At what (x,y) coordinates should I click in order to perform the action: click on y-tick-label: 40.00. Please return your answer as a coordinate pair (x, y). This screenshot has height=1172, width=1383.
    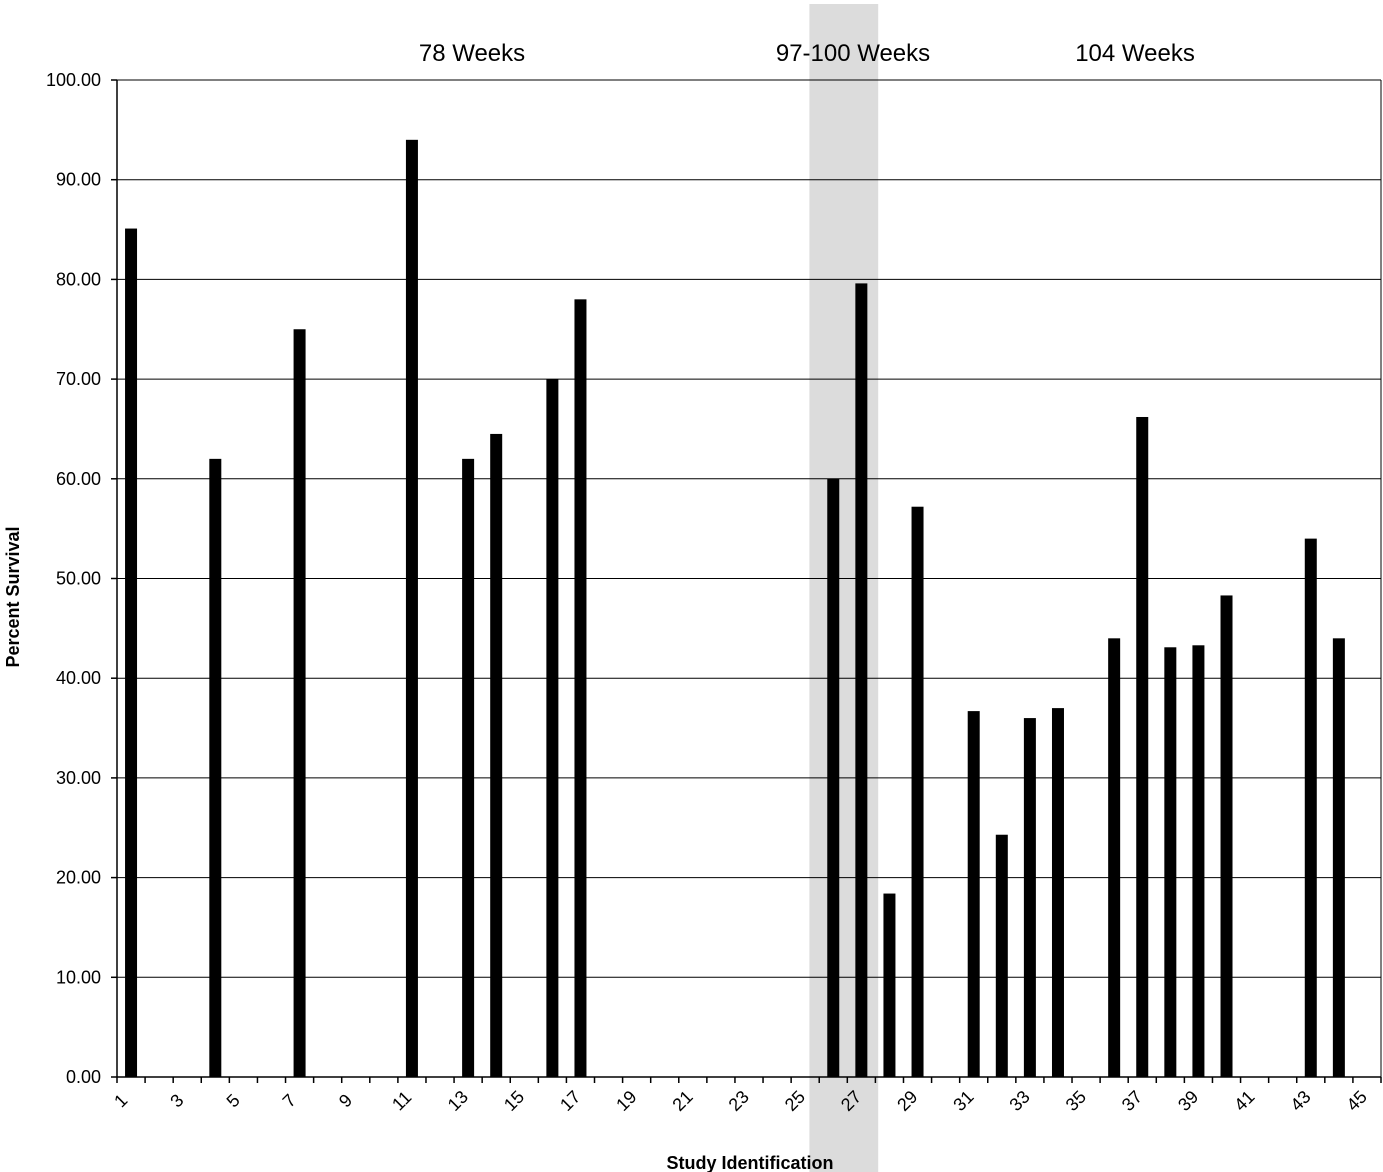
    Looking at the image, I should click on (78, 678).